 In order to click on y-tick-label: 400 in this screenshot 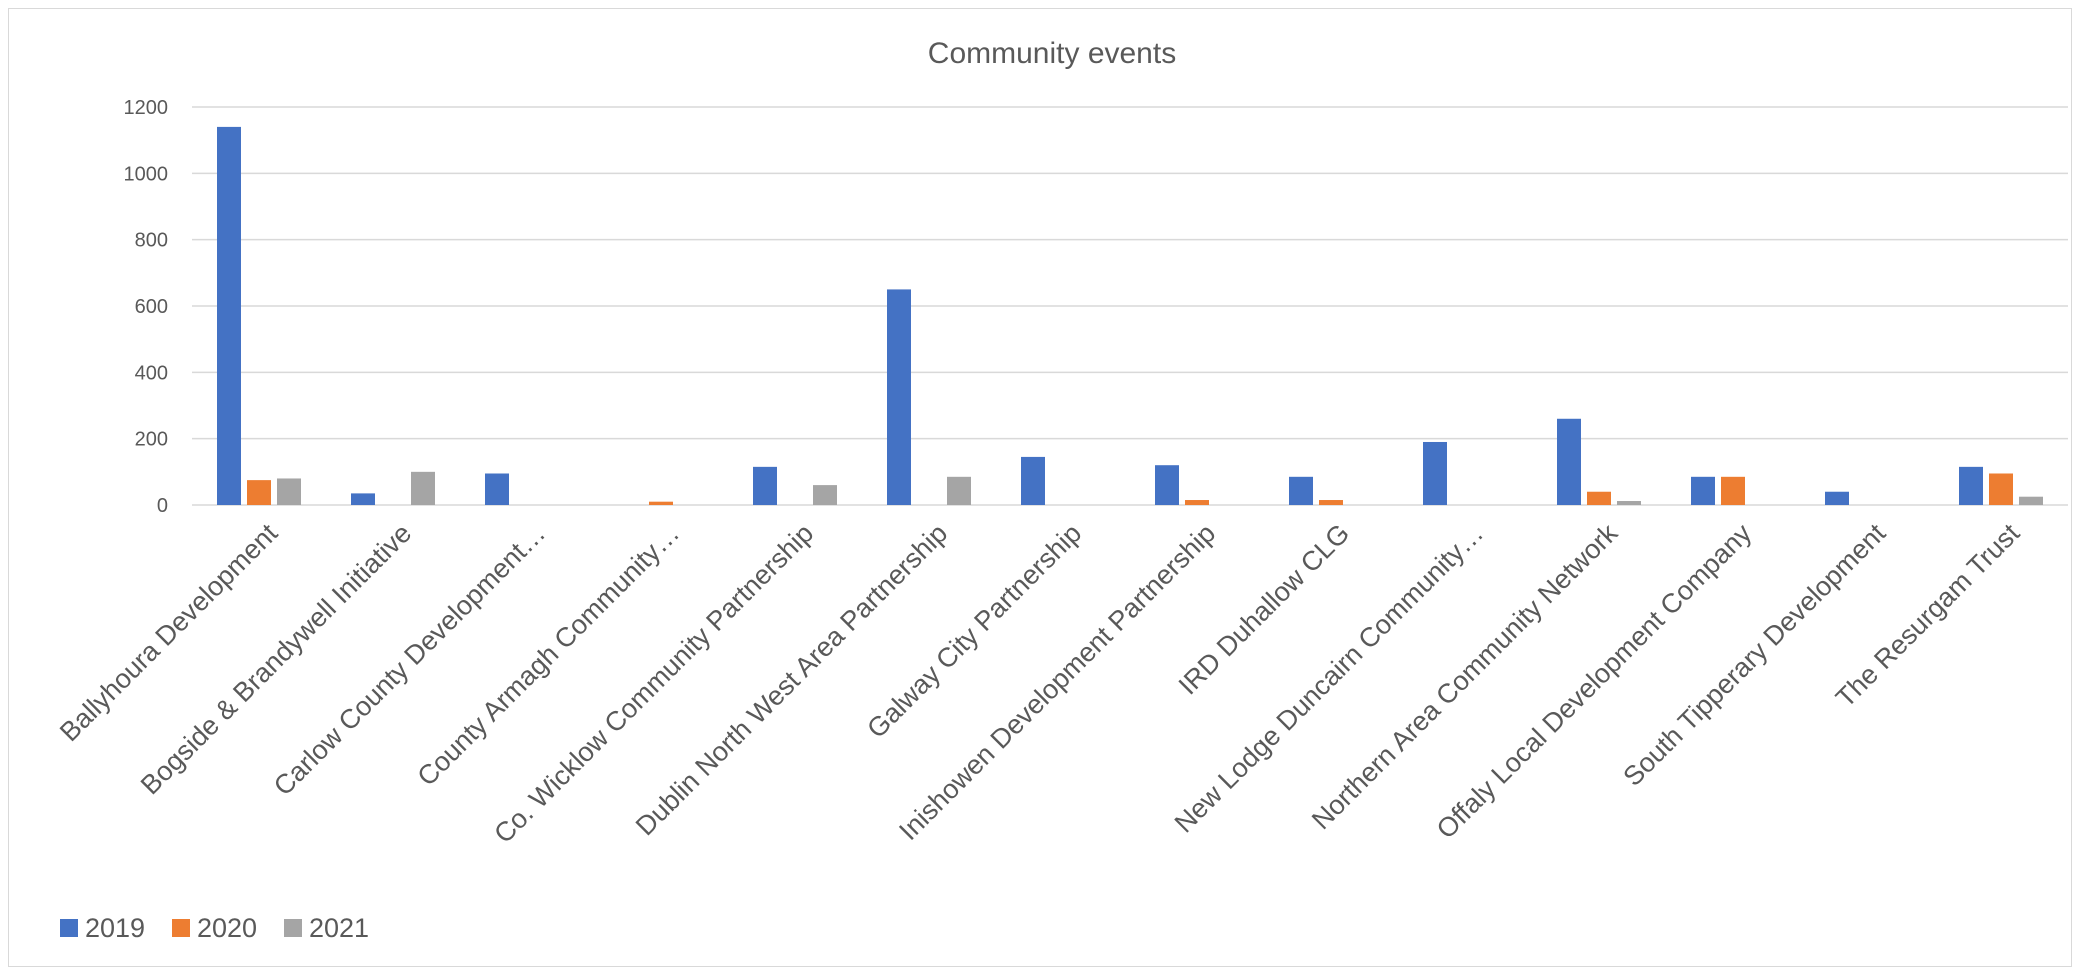, I will do `click(151, 373)`.